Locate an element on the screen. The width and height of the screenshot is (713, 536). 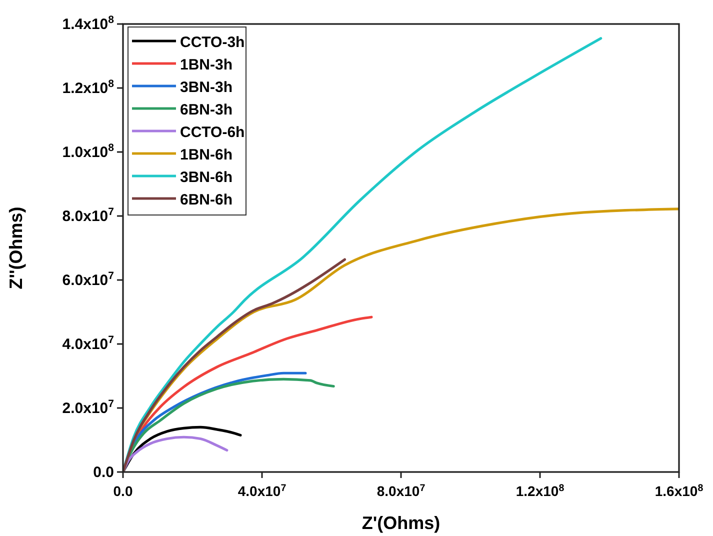
legend-label: 3BN-6h is located at coordinates (206, 177).